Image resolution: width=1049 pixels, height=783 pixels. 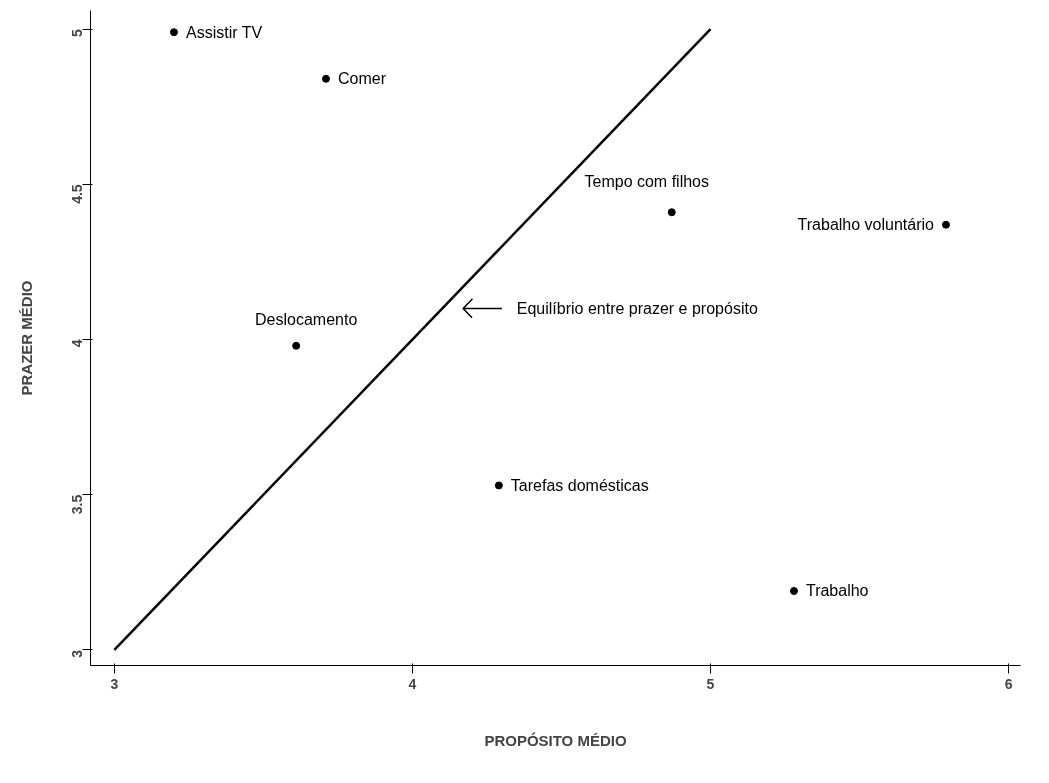 I want to click on y-tick-label: 4, so click(x=77, y=343).